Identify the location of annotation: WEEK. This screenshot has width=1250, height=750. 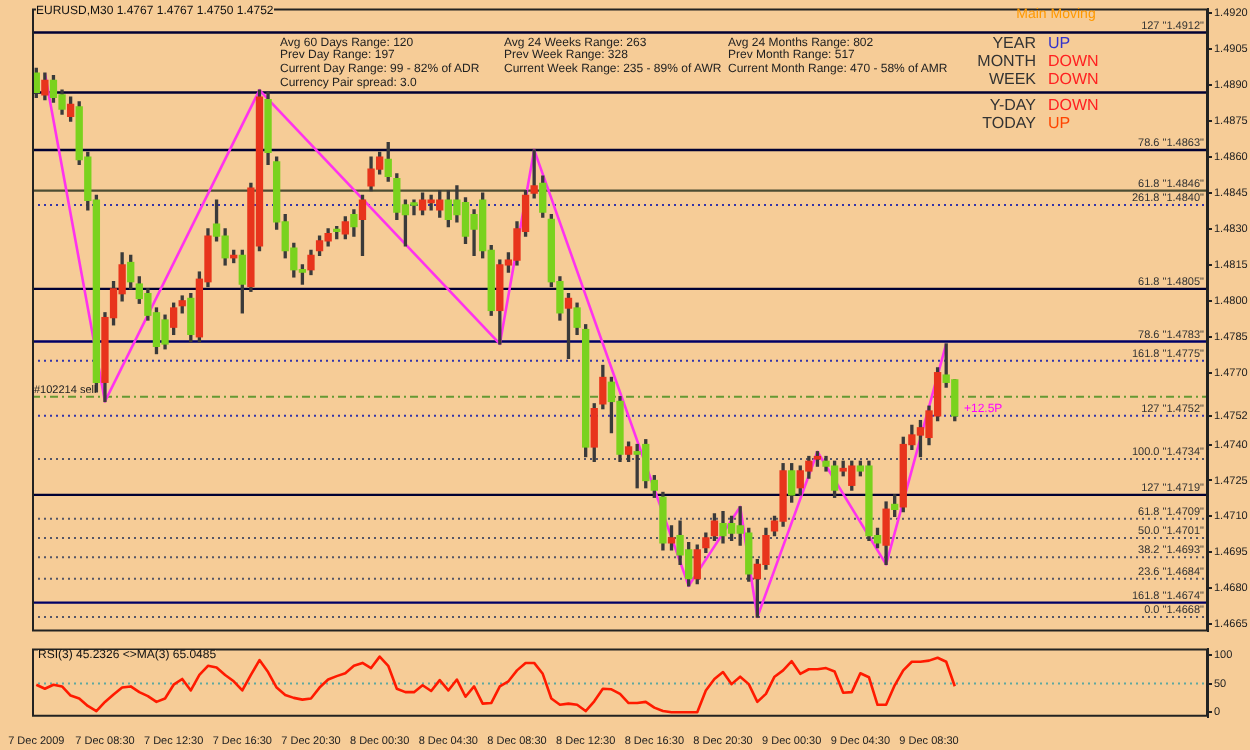
(1012, 79).